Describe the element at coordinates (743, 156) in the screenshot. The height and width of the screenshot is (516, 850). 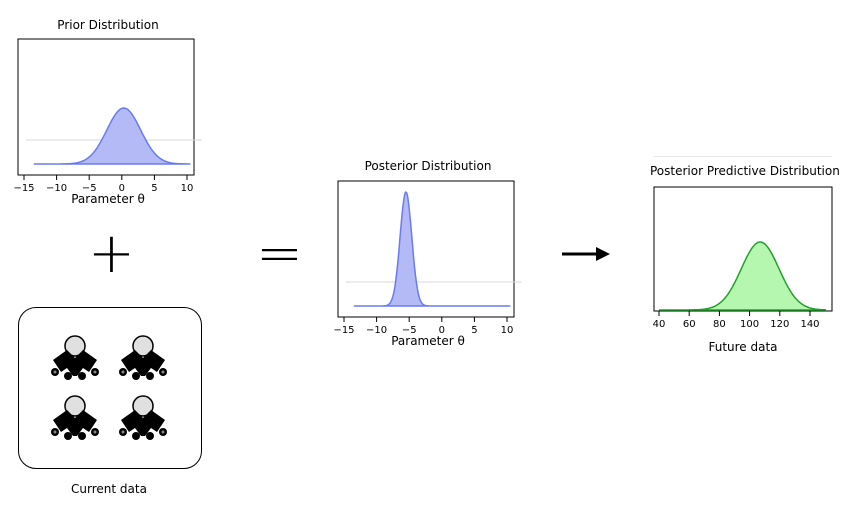
I see `predictive-top-rule` at that location.